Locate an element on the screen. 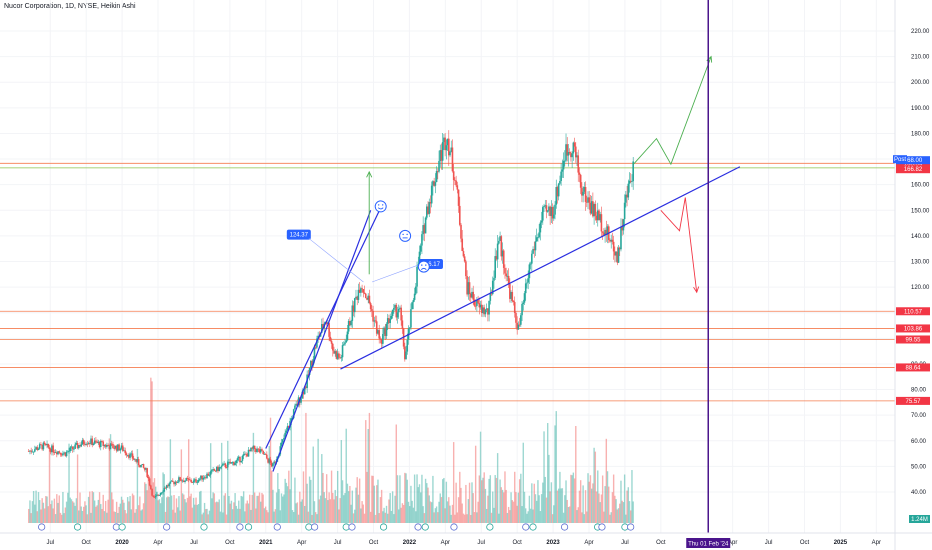 The image size is (932, 550). projection-down-path-arrowhead is located at coordinates (696, 290).